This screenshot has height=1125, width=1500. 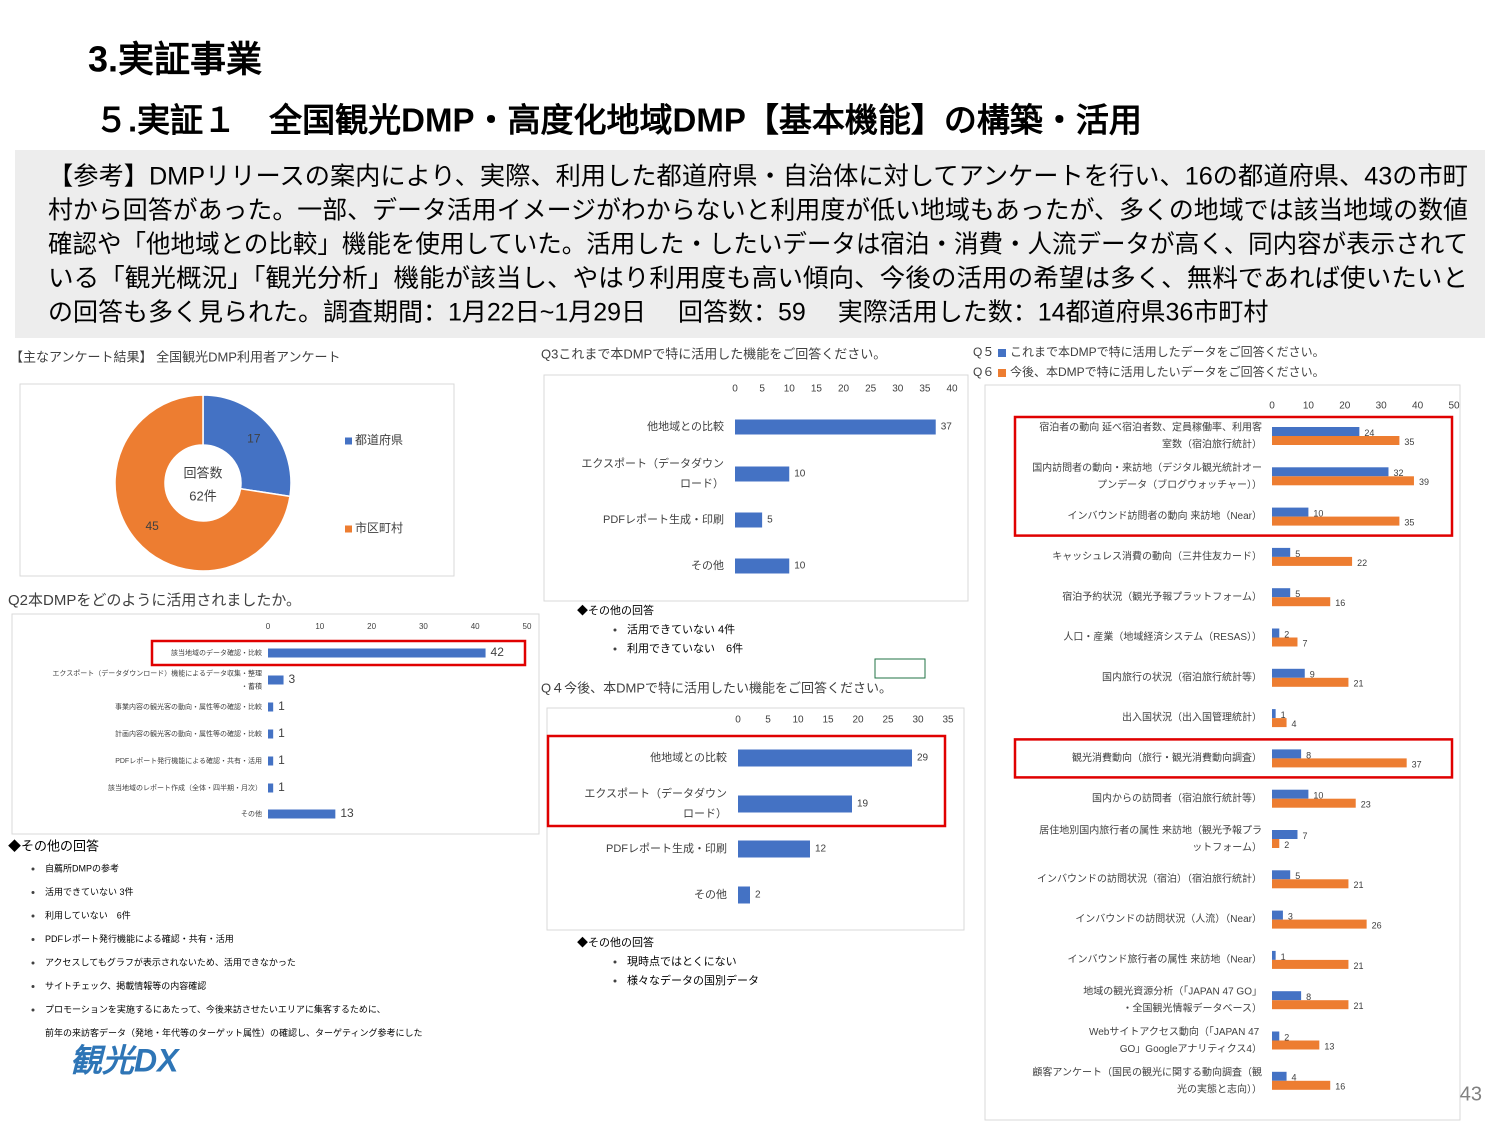 What do you see at coordinates (1147, 1080) in the screenshot?
I see `category-label: 顧客アンケート（国民の観光に関する動向調査（観光の実態と志向））` at bounding box center [1147, 1080].